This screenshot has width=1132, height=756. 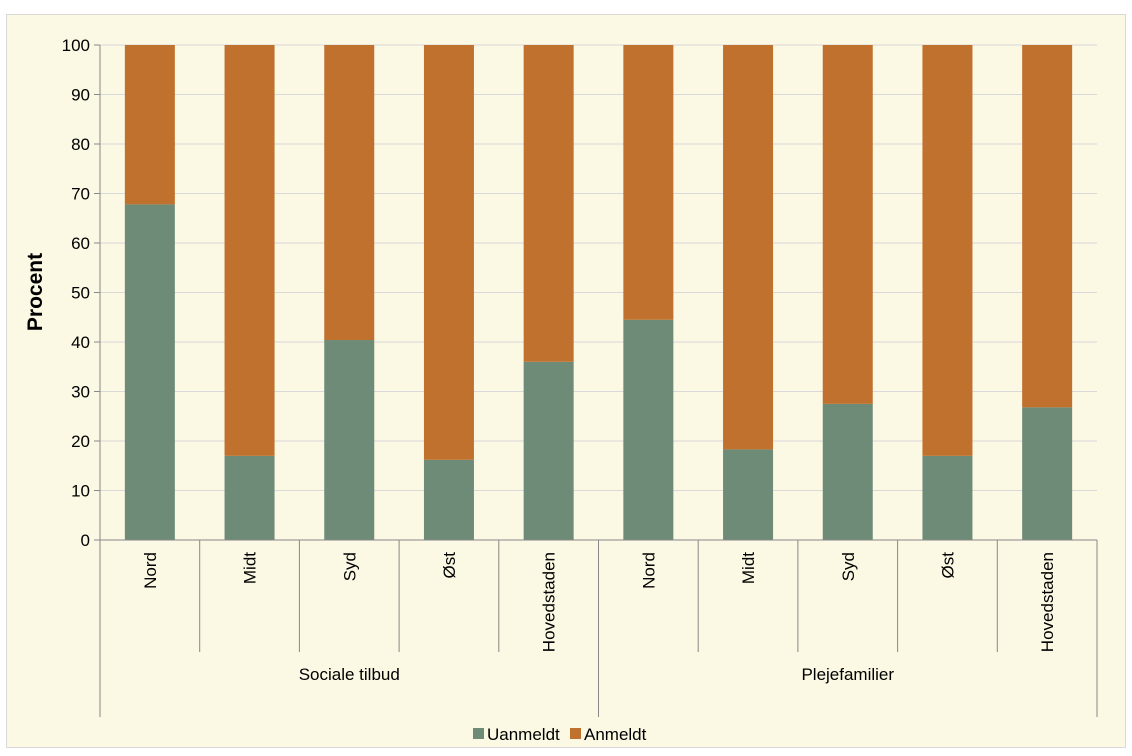 What do you see at coordinates (349, 674) in the screenshot?
I see `group-label: Sociale tilbud` at bounding box center [349, 674].